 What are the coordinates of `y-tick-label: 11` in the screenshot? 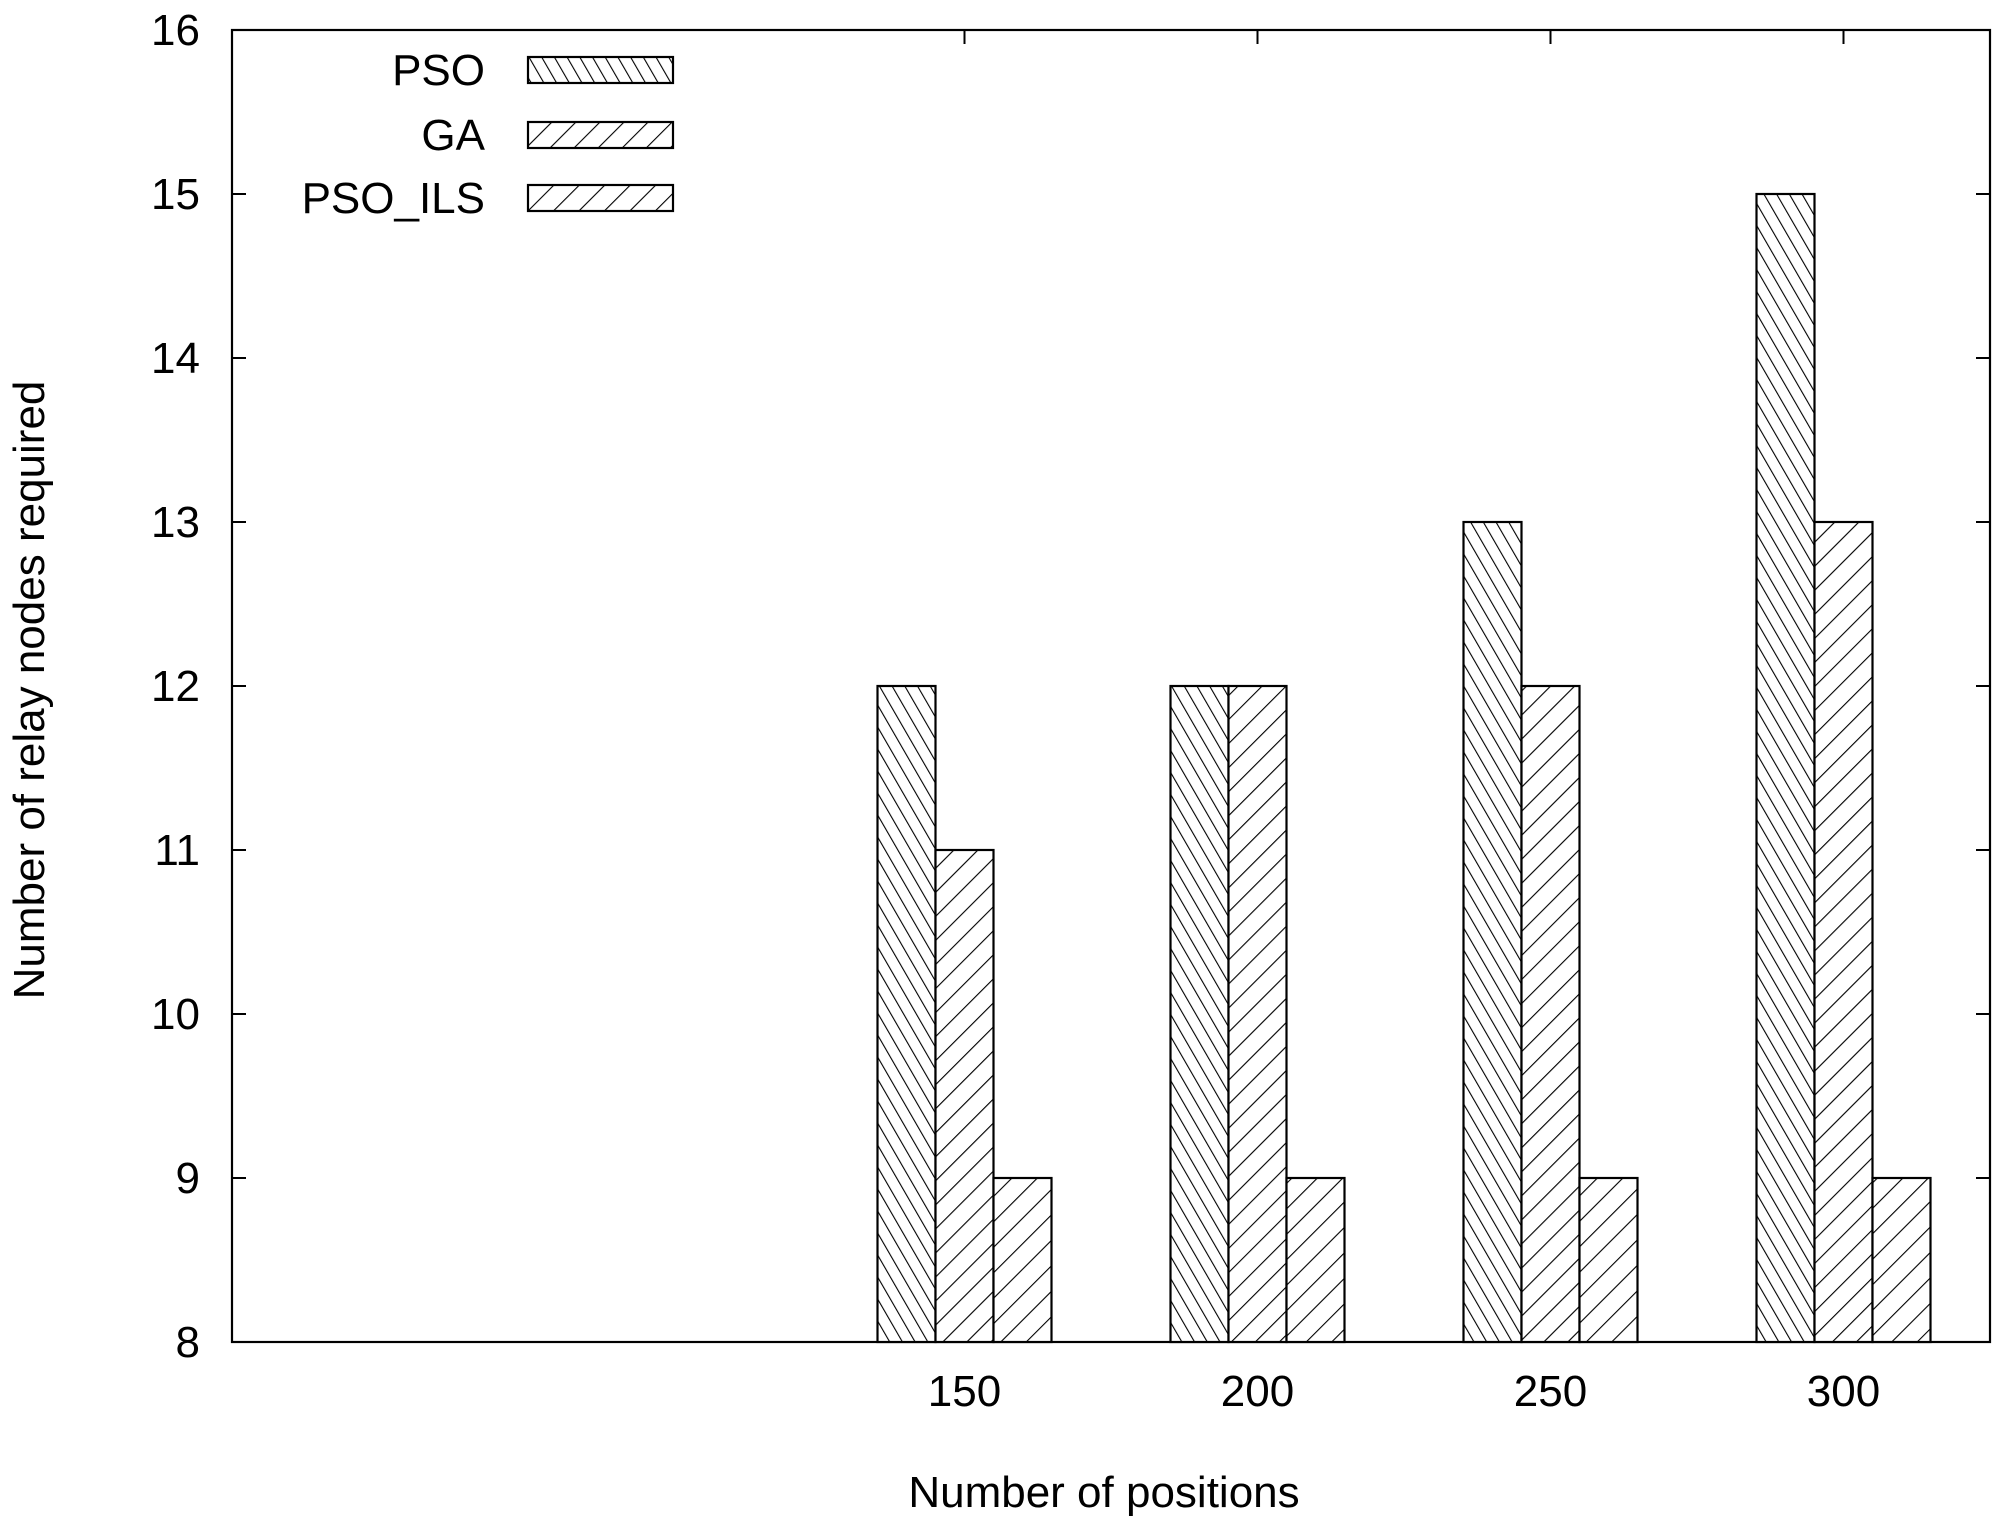 It's located at (177, 850).